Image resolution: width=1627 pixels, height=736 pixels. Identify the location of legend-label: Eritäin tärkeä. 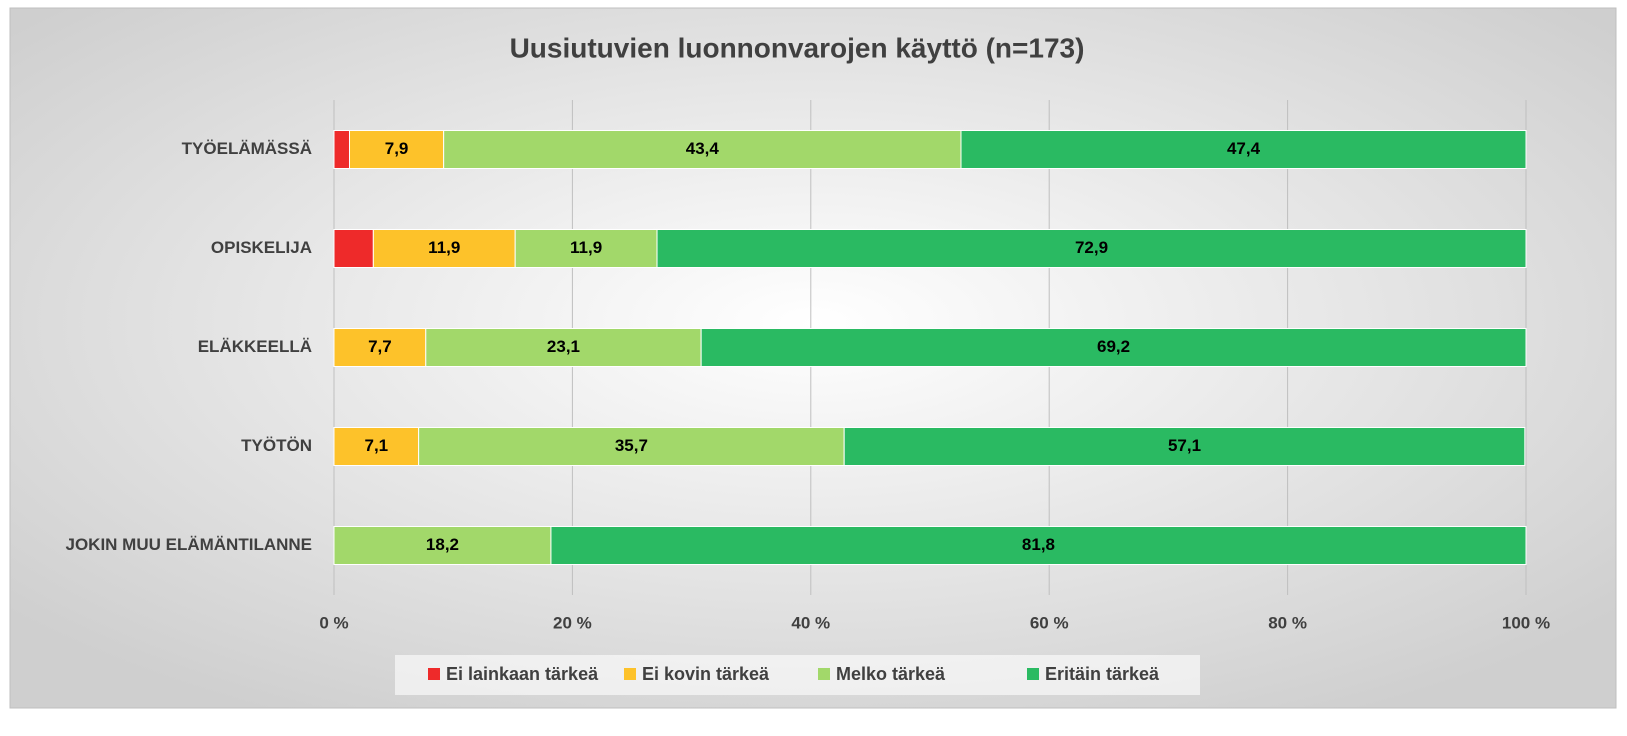
(1102, 674).